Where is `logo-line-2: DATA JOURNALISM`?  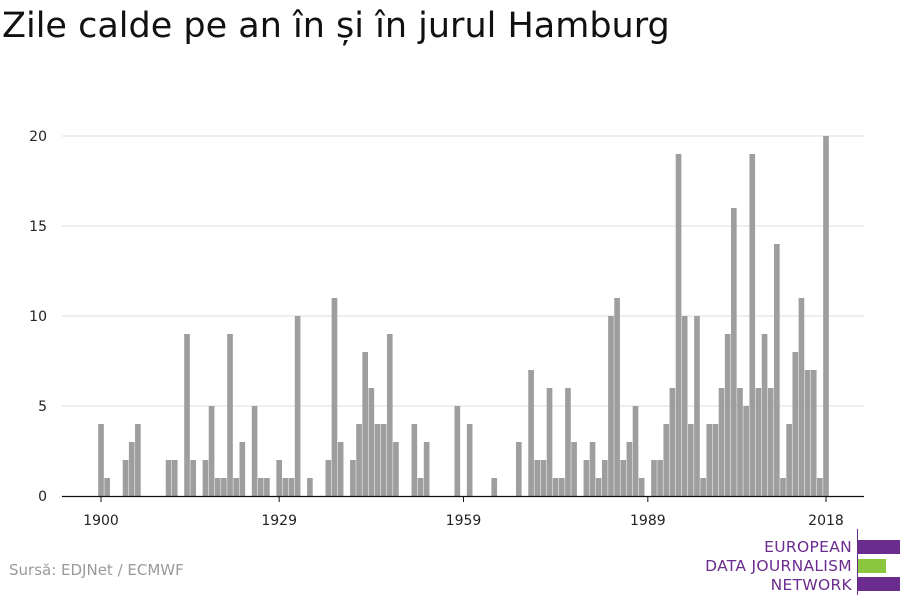
logo-line-2: DATA JOURNALISM is located at coordinates (778, 566).